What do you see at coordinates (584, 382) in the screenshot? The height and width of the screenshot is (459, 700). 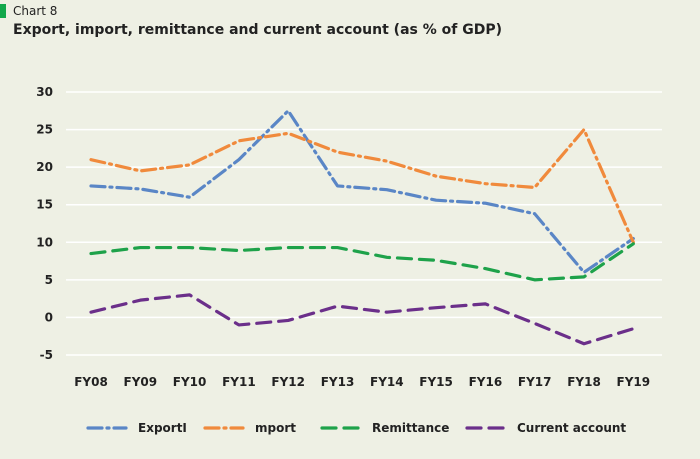 I see `x-tick-label: FY18` at bounding box center [584, 382].